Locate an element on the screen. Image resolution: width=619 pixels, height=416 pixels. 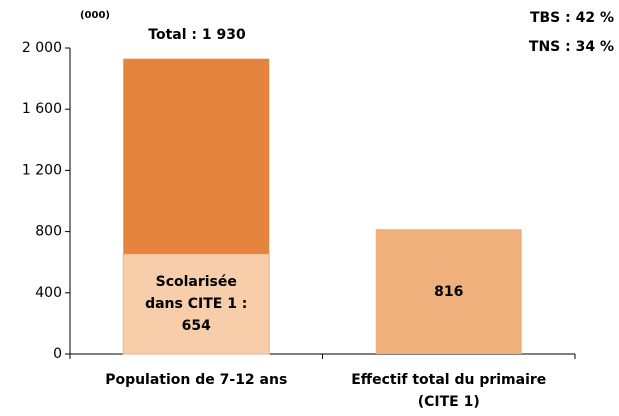
y-axis-label: (000) is located at coordinates (95, 15).